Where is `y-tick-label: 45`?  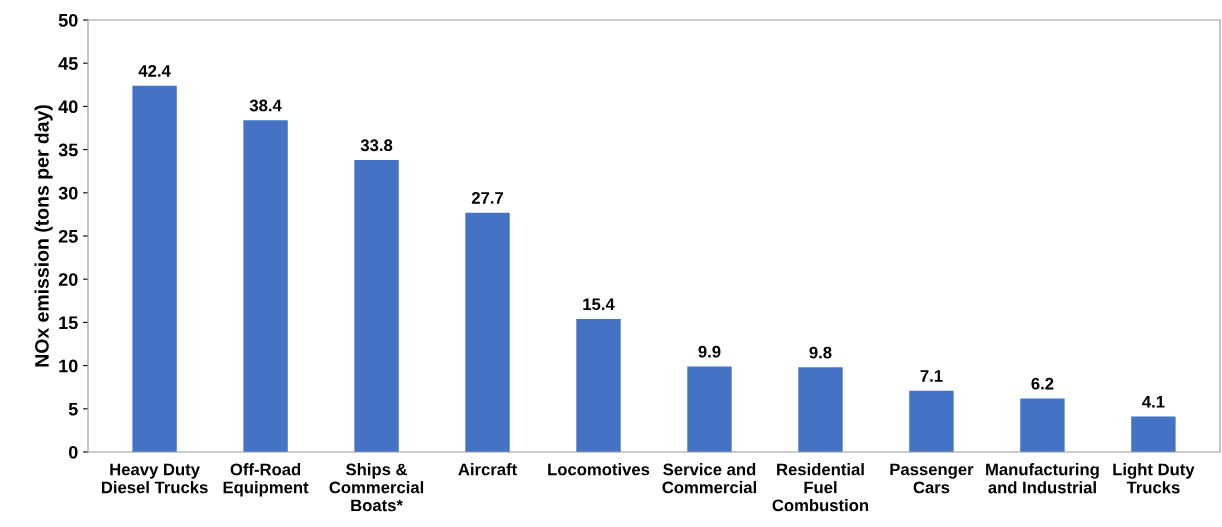
y-tick-label: 45 is located at coordinates (68, 63).